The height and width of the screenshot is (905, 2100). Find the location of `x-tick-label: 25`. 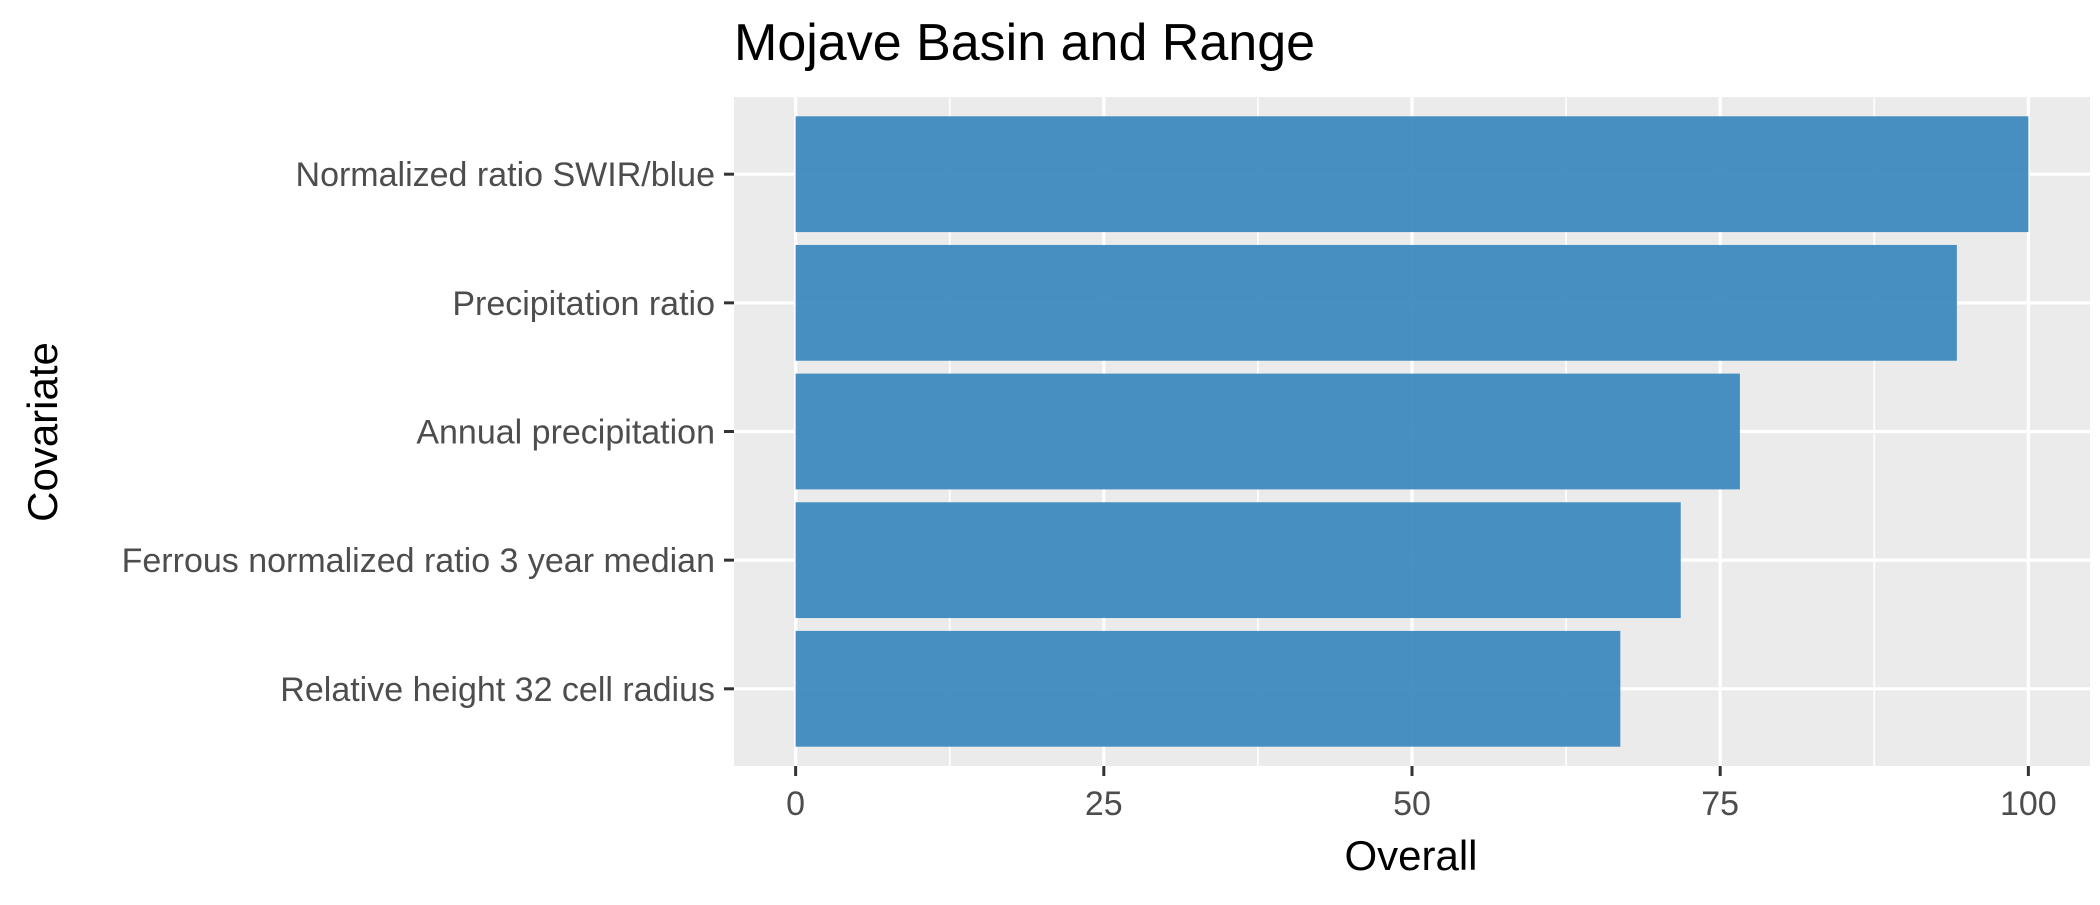

x-tick-label: 25 is located at coordinates (1104, 804).